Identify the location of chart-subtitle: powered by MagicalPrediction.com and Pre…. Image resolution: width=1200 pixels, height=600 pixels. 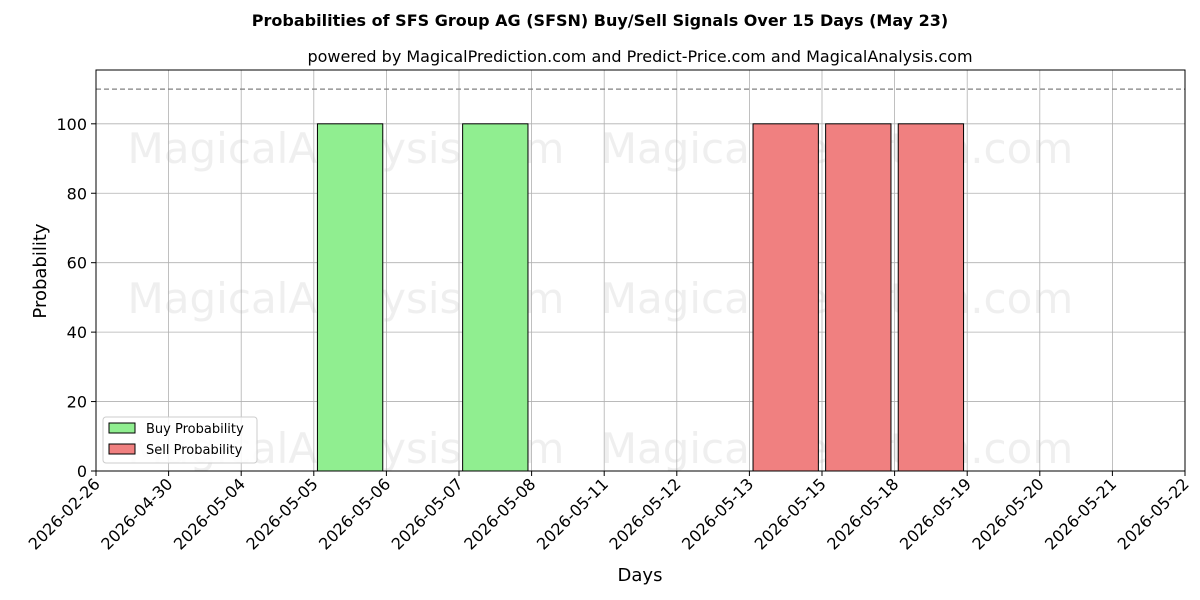
(639, 56).